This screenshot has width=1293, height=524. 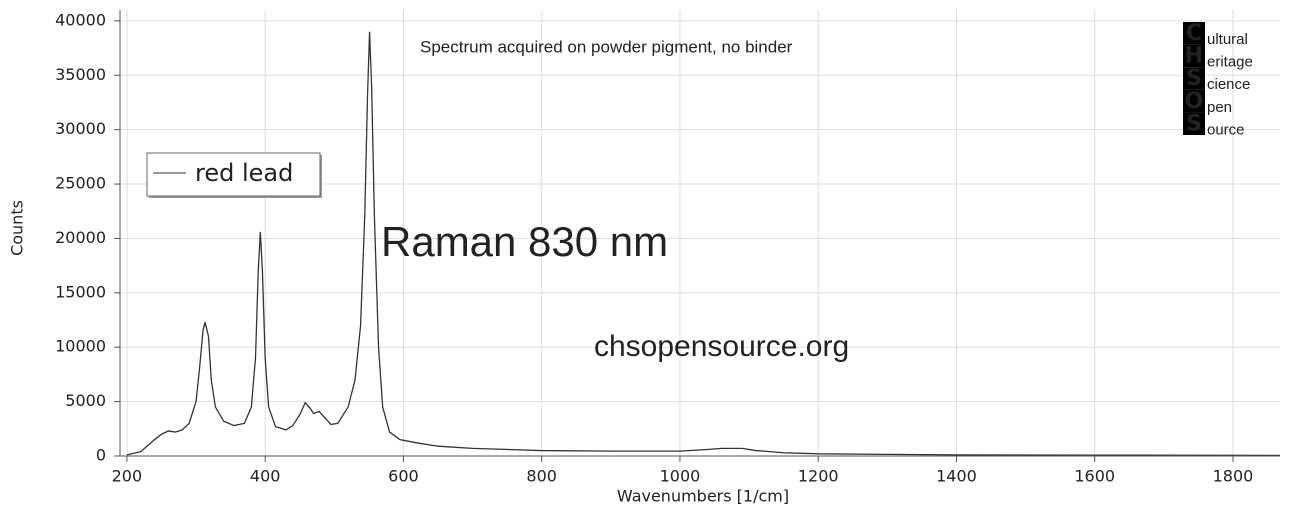 What do you see at coordinates (818, 476) in the screenshot?
I see `x-tick-label: 1200` at bounding box center [818, 476].